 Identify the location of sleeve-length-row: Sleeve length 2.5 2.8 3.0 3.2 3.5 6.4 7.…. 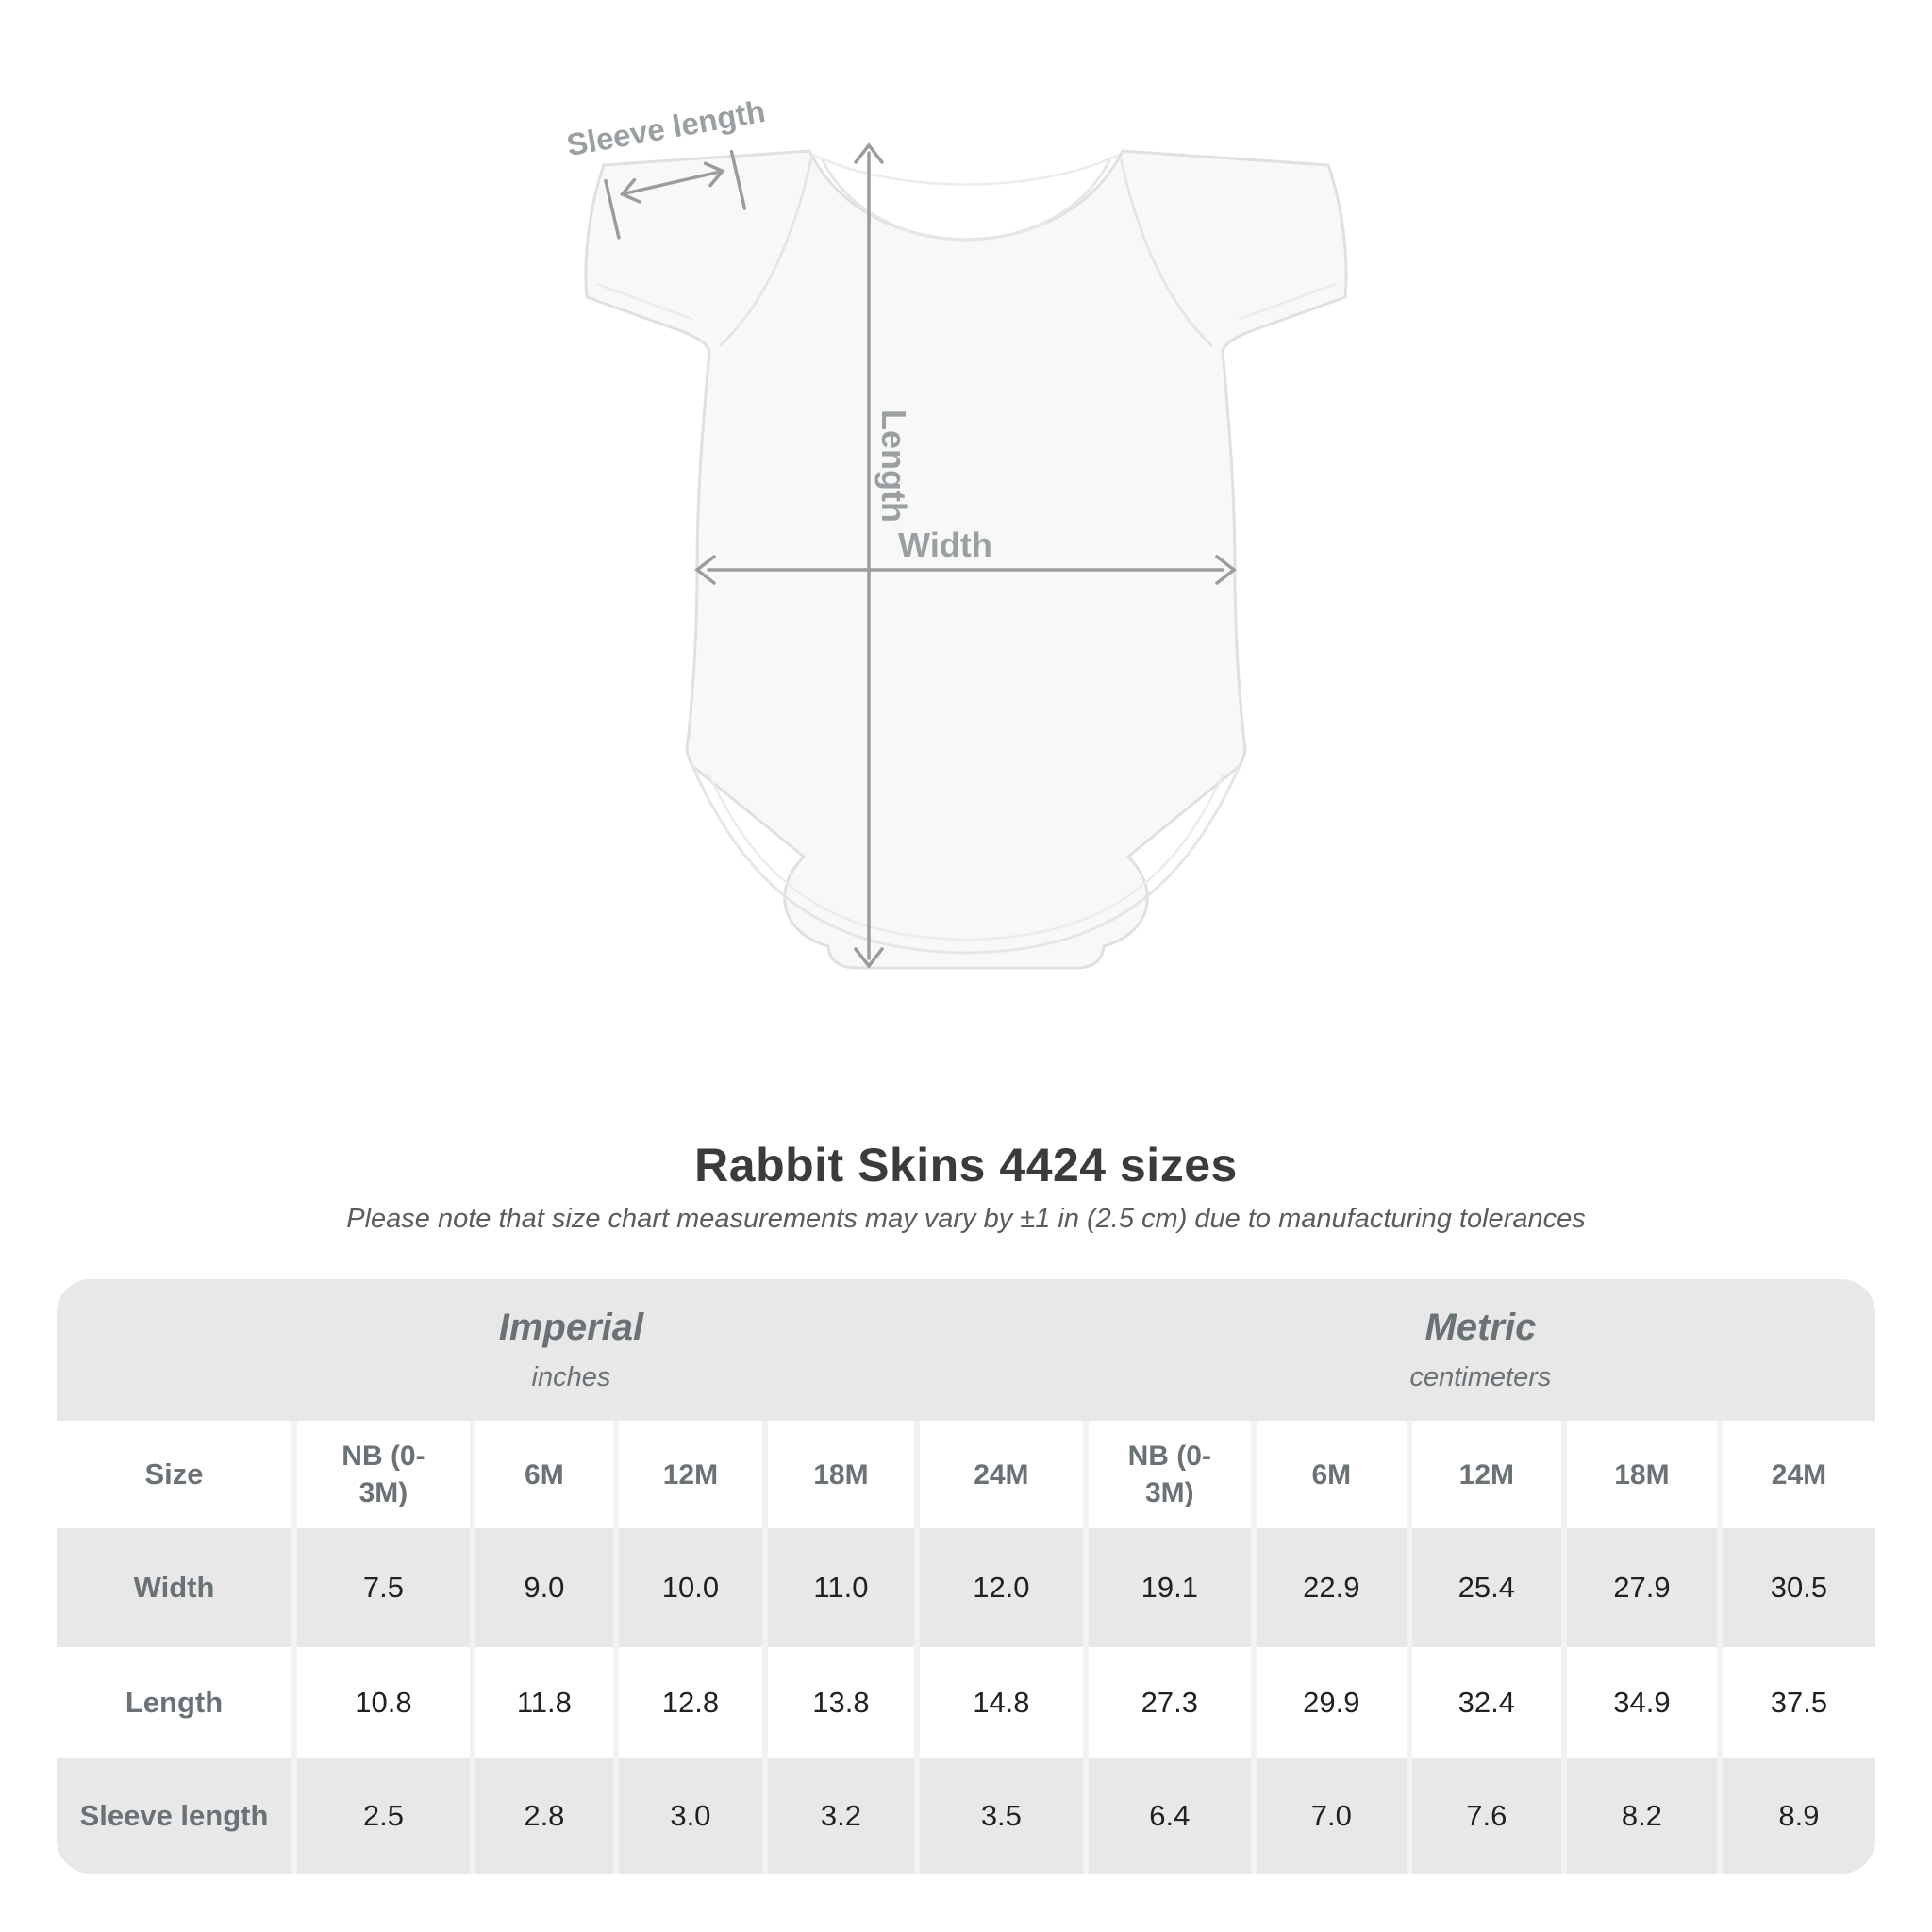
(966, 1816).